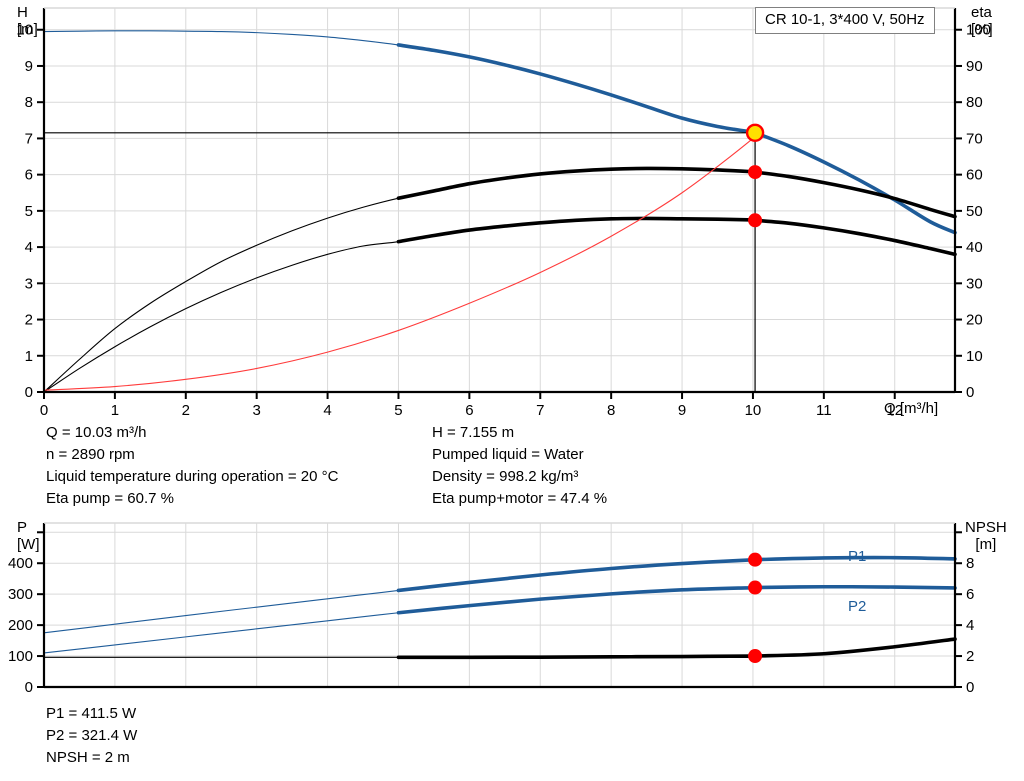  I want to click on svg-text: 90, so click(974, 66).